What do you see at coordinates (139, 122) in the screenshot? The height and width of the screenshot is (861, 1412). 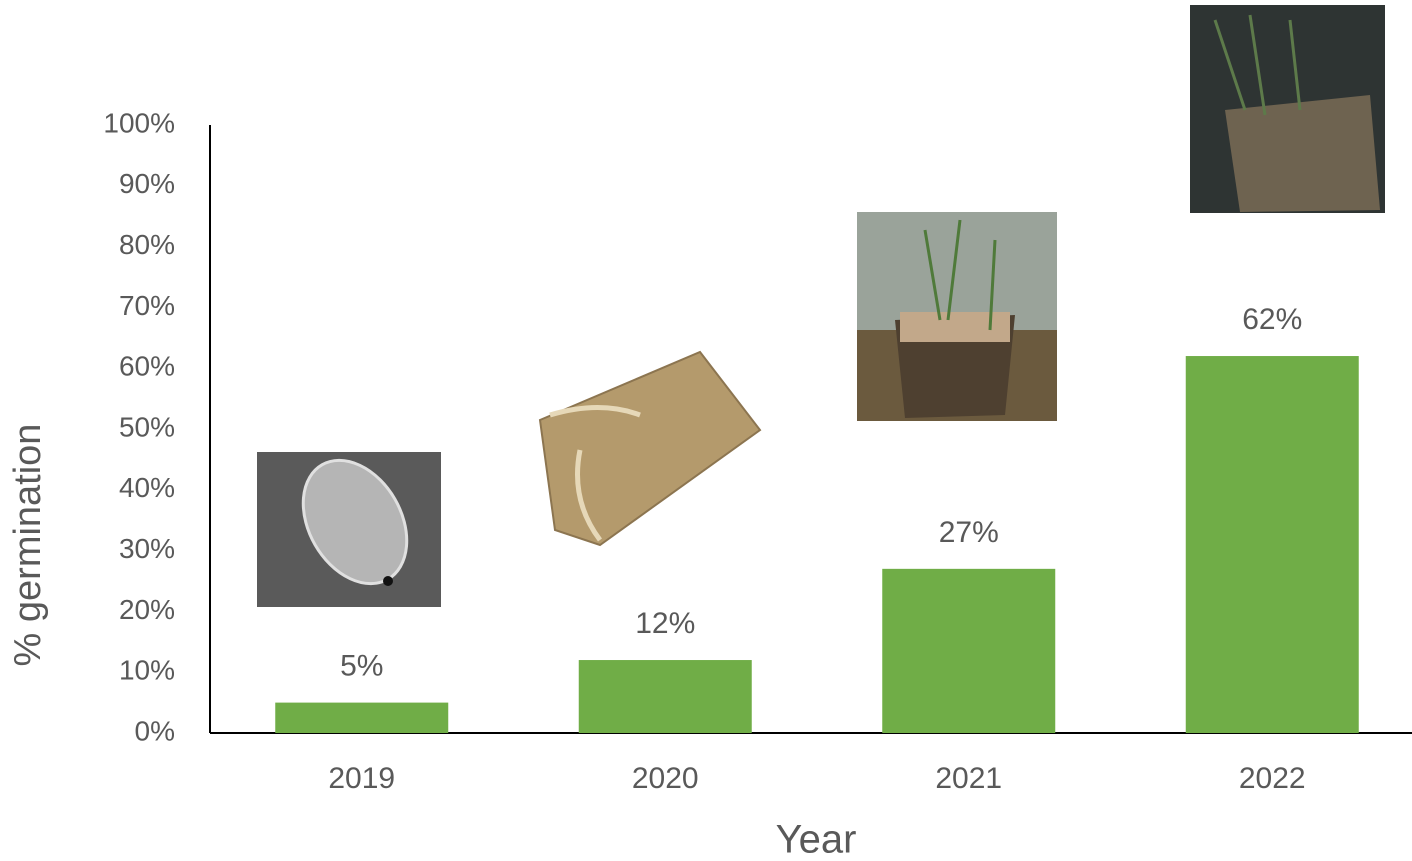 I see `y-tick-label: 100%` at bounding box center [139, 122].